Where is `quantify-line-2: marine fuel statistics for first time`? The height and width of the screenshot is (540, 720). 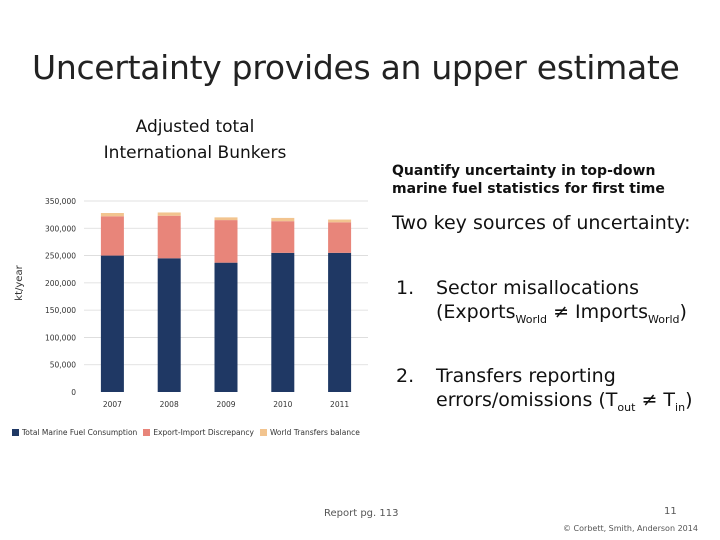 quantify-line-2: marine fuel statistics for first time is located at coordinates (528, 189).